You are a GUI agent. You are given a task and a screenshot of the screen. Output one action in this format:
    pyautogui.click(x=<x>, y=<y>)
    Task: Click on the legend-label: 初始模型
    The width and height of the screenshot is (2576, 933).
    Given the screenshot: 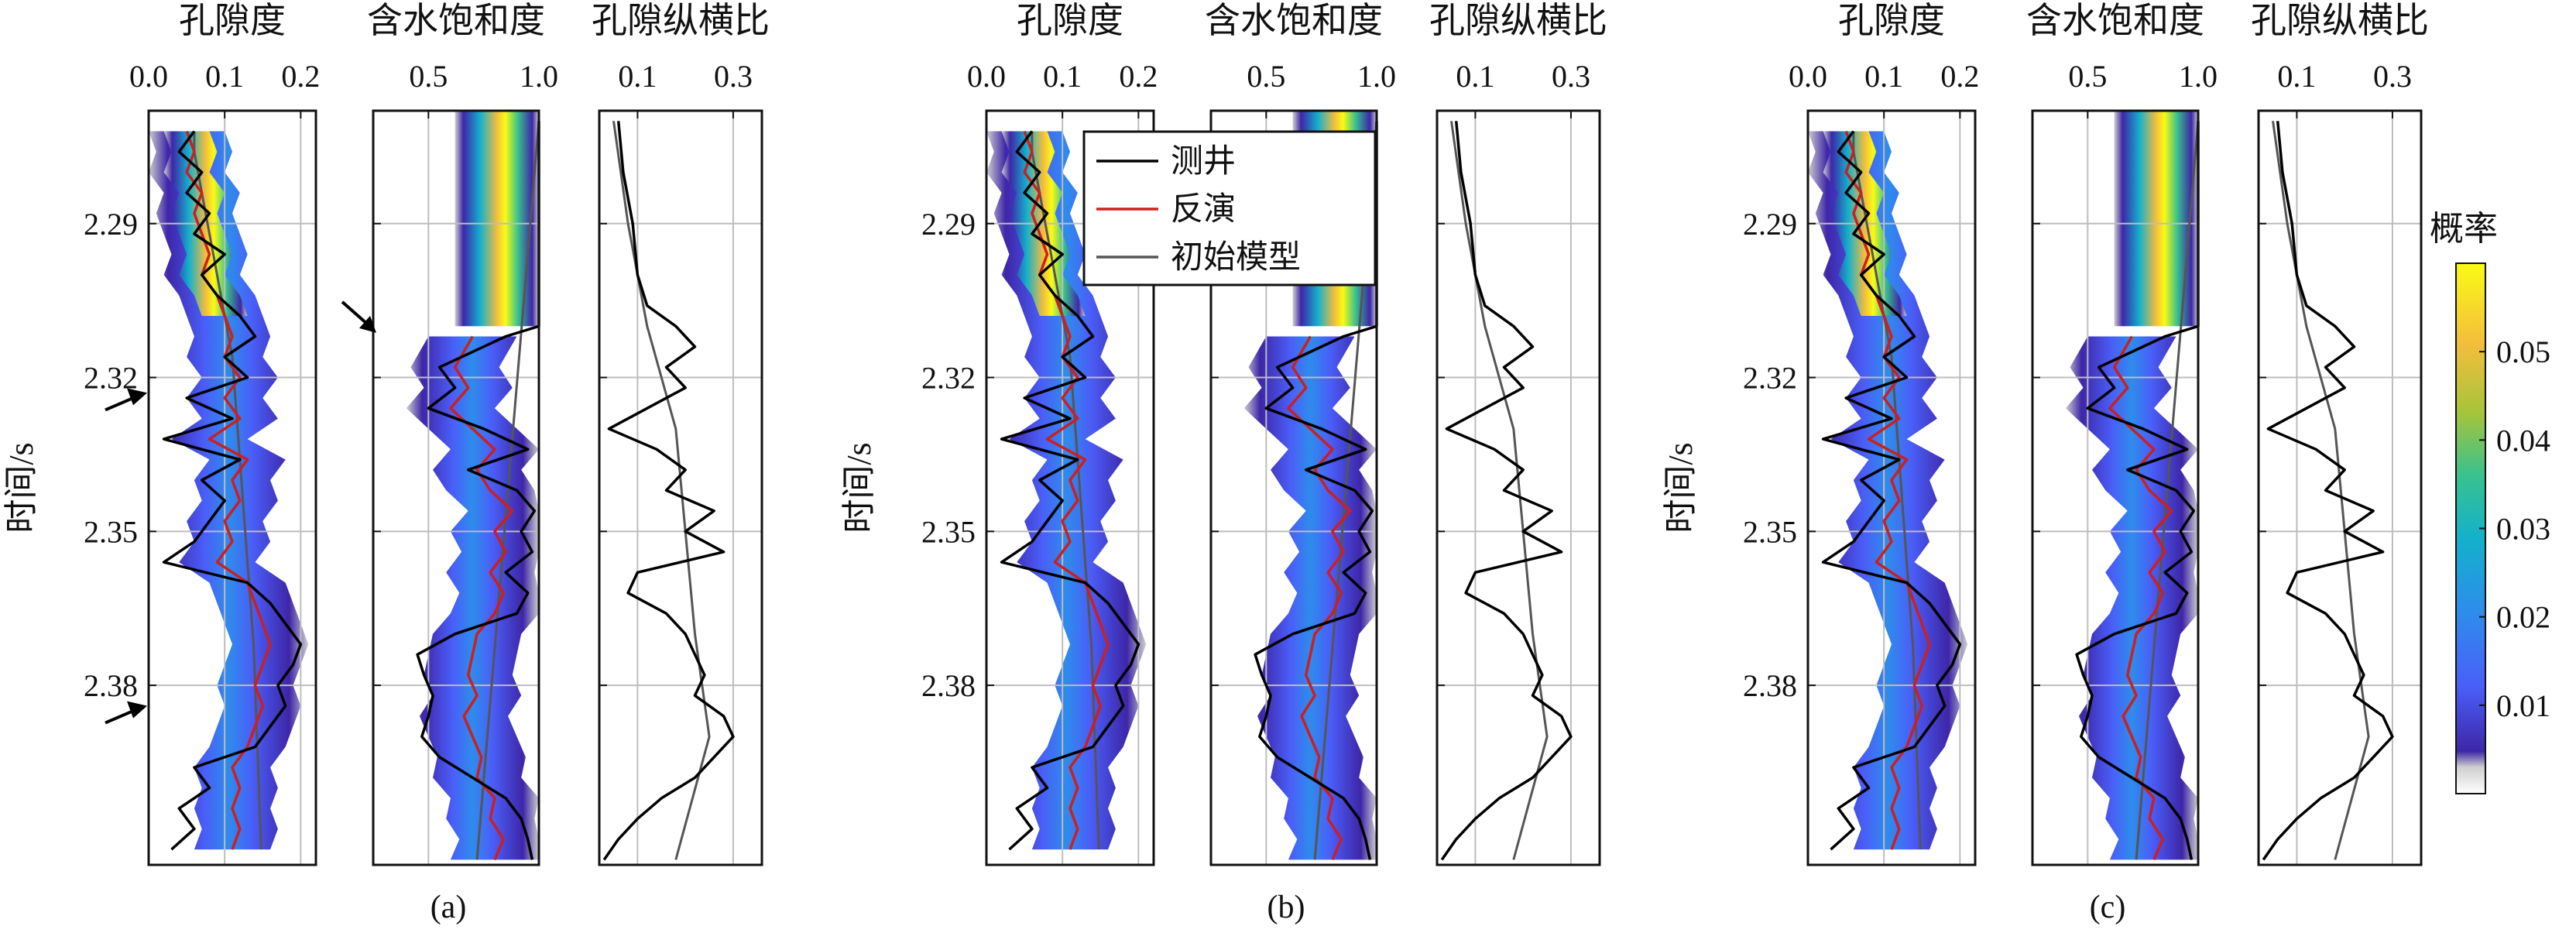 What is the action you would take?
    pyautogui.click(x=1236, y=258)
    